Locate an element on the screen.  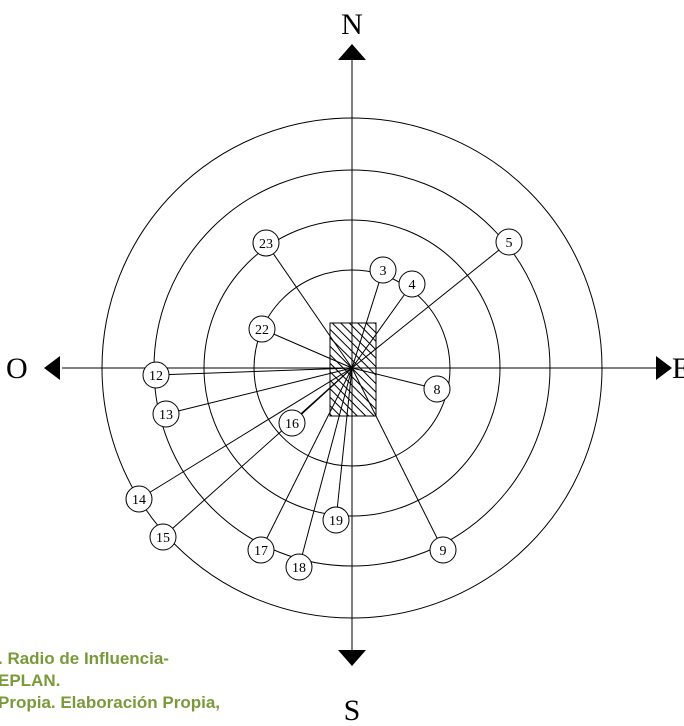
node-label: 3 is located at coordinates (383, 271).